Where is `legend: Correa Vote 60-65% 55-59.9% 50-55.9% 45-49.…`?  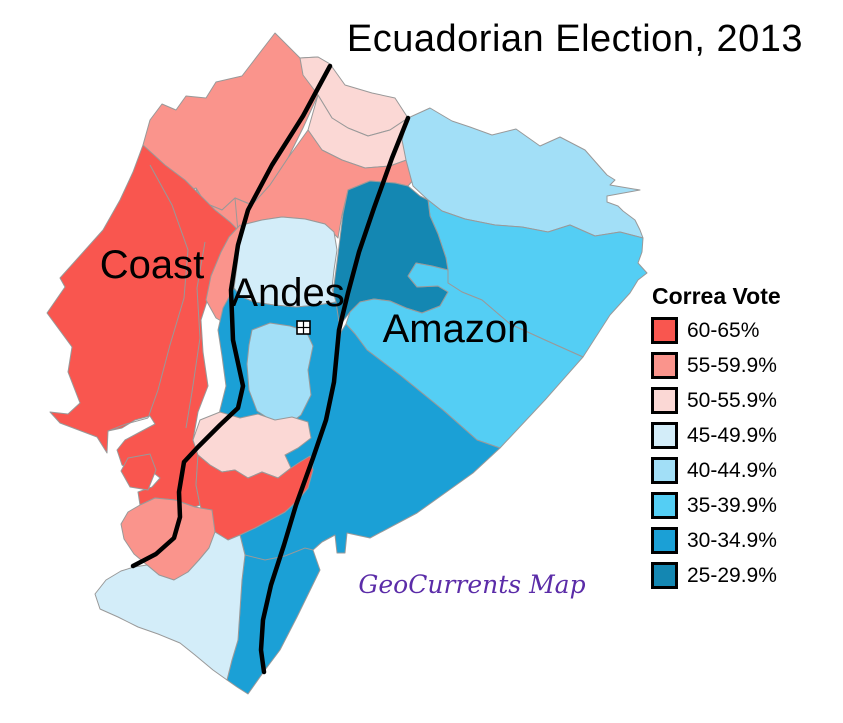
legend: Correa Vote 60-65% 55-59.9% 50-55.9% 45-49.… is located at coordinates (716, 440).